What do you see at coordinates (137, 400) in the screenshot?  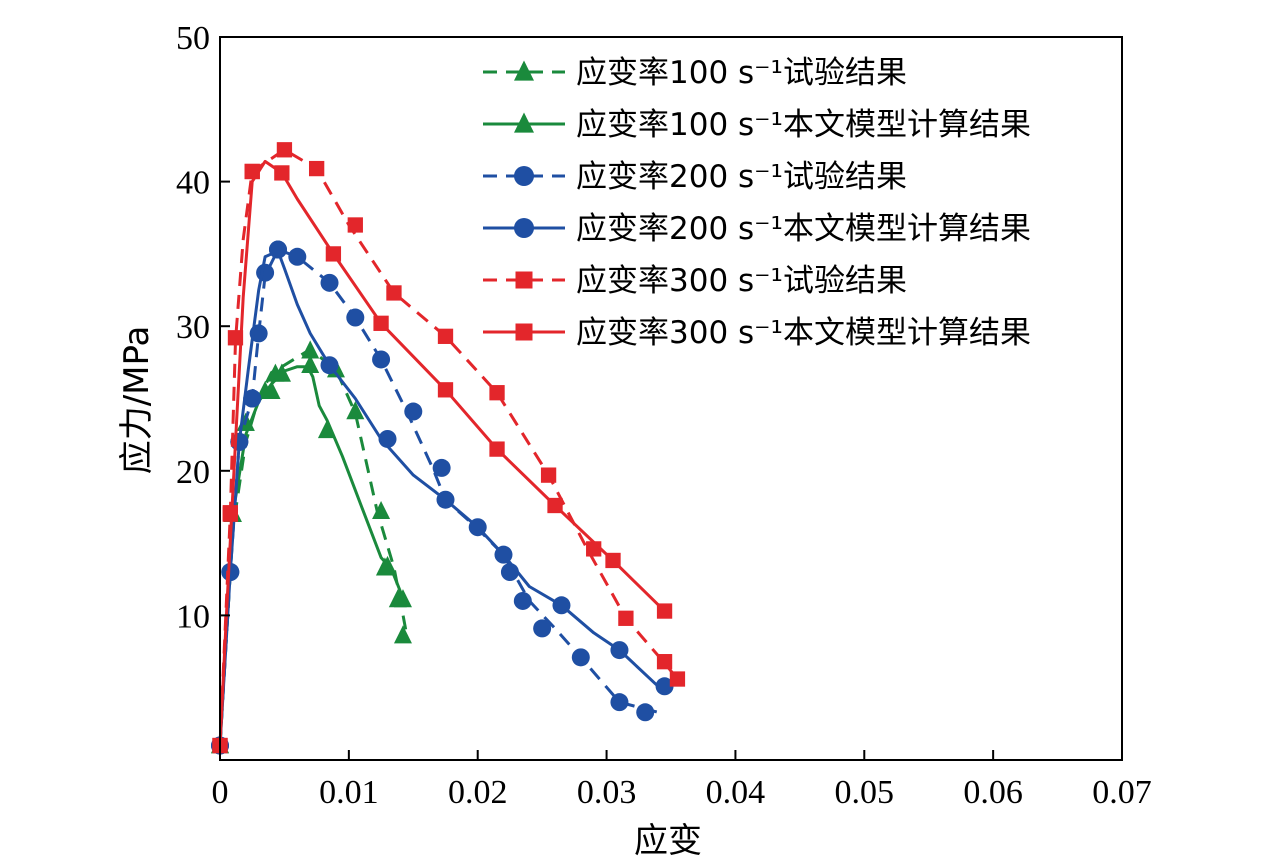 I see `y-axis-title: 应力/MPa` at bounding box center [137, 400].